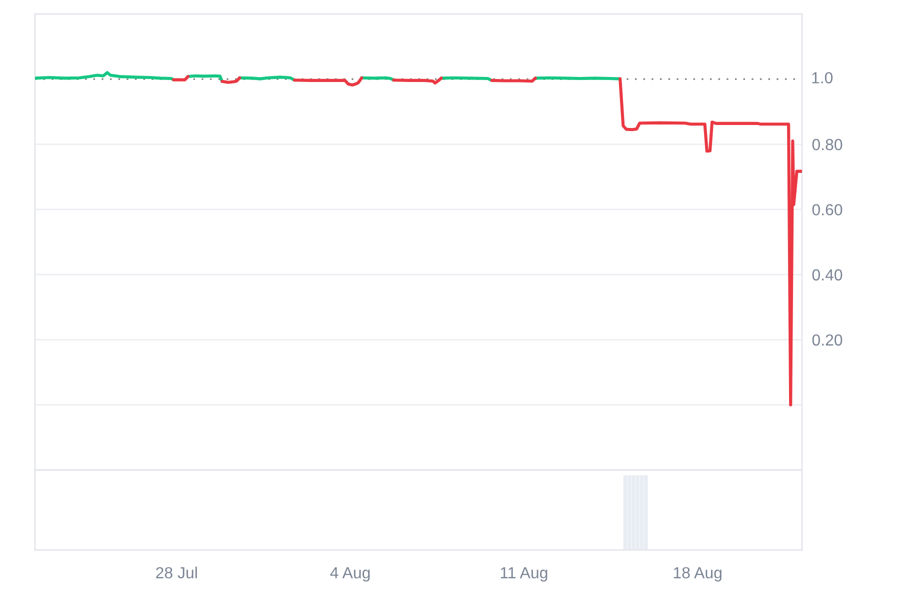  What do you see at coordinates (822, 78) in the screenshot?
I see `ref-line-label: 1.0` at bounding box center [822, 78].